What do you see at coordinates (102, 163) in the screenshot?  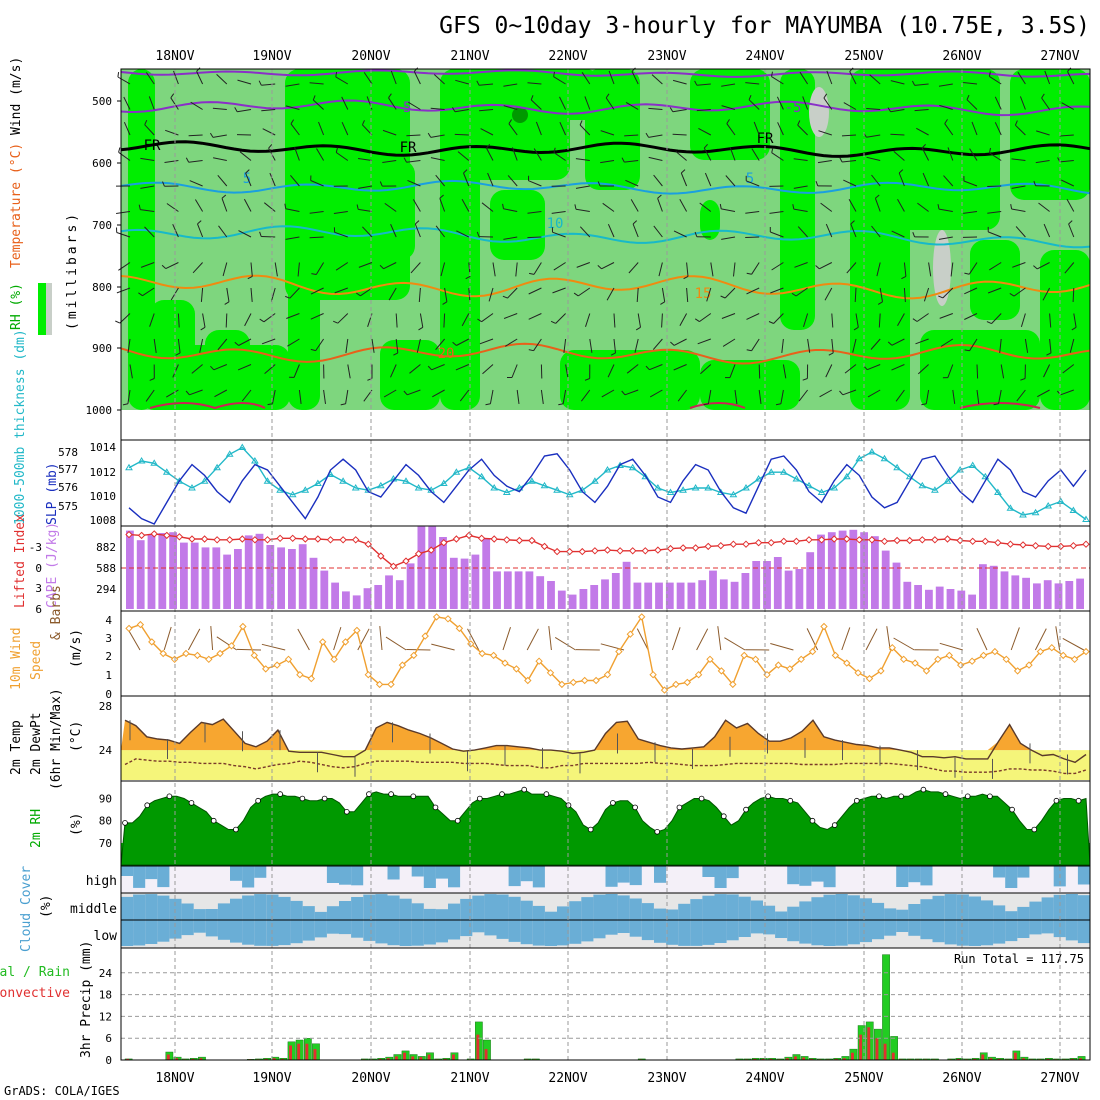 I see `pressure-tick-label: 600` at bounding box center [102, 163].